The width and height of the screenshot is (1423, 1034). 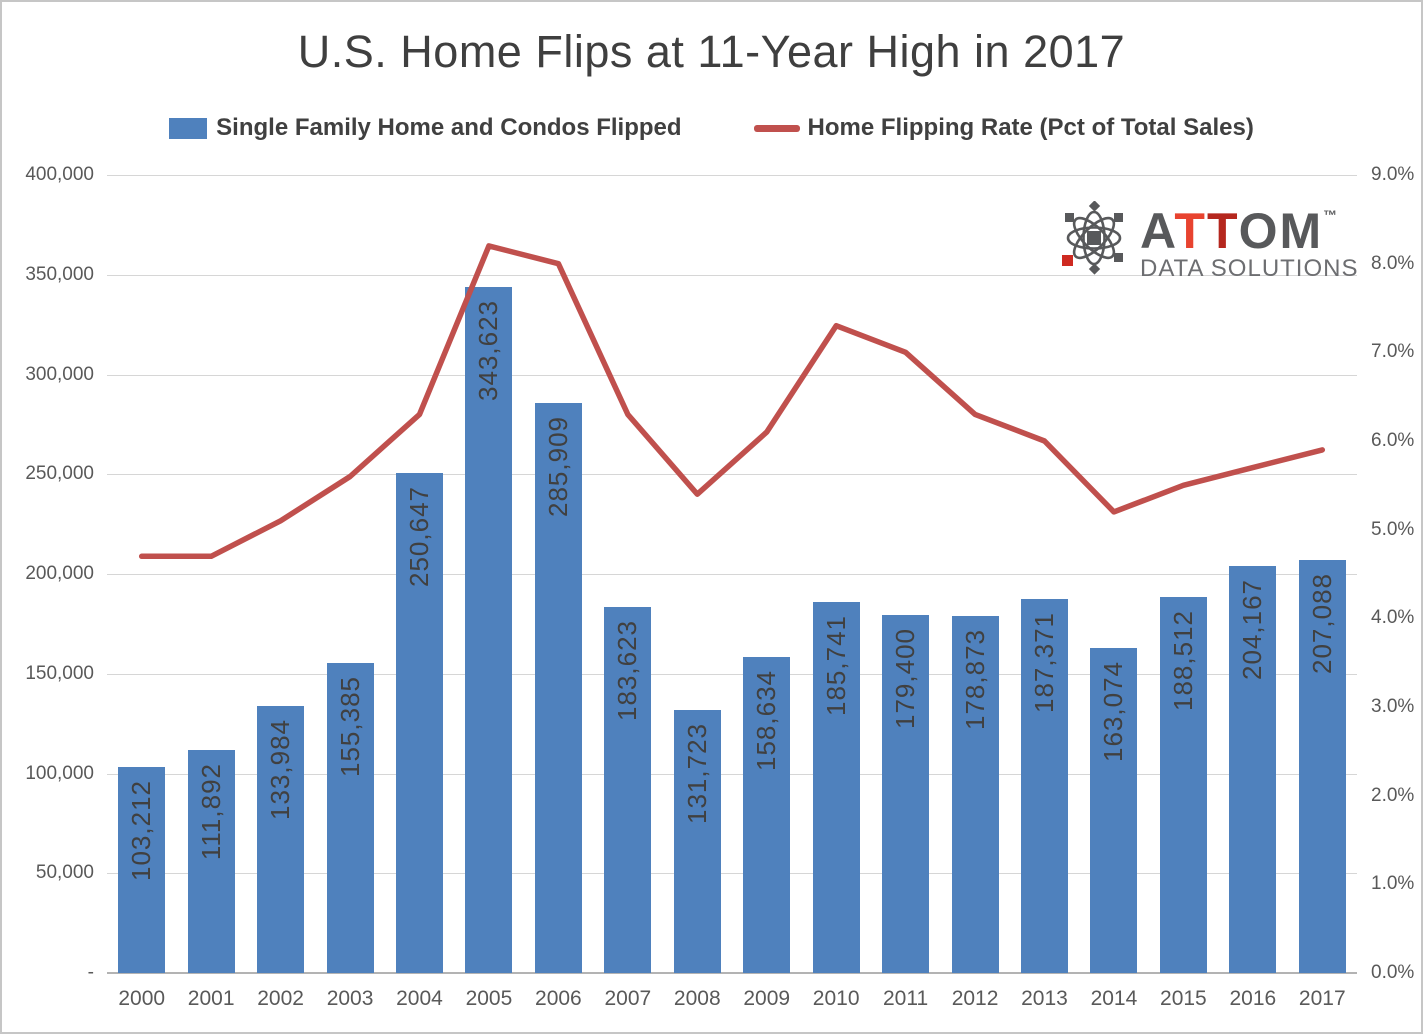 What do you see at coordinates (697, 841) in the screenshot?
I see `bar-2008: 131,723` at bounding box center [697, 841].